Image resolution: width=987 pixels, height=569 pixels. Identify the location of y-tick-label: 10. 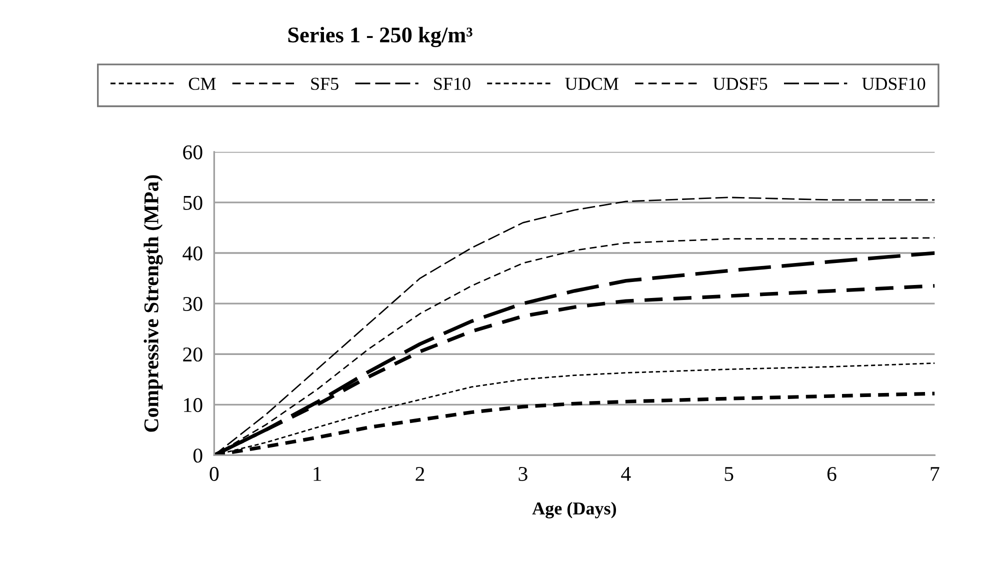
(193, 405).